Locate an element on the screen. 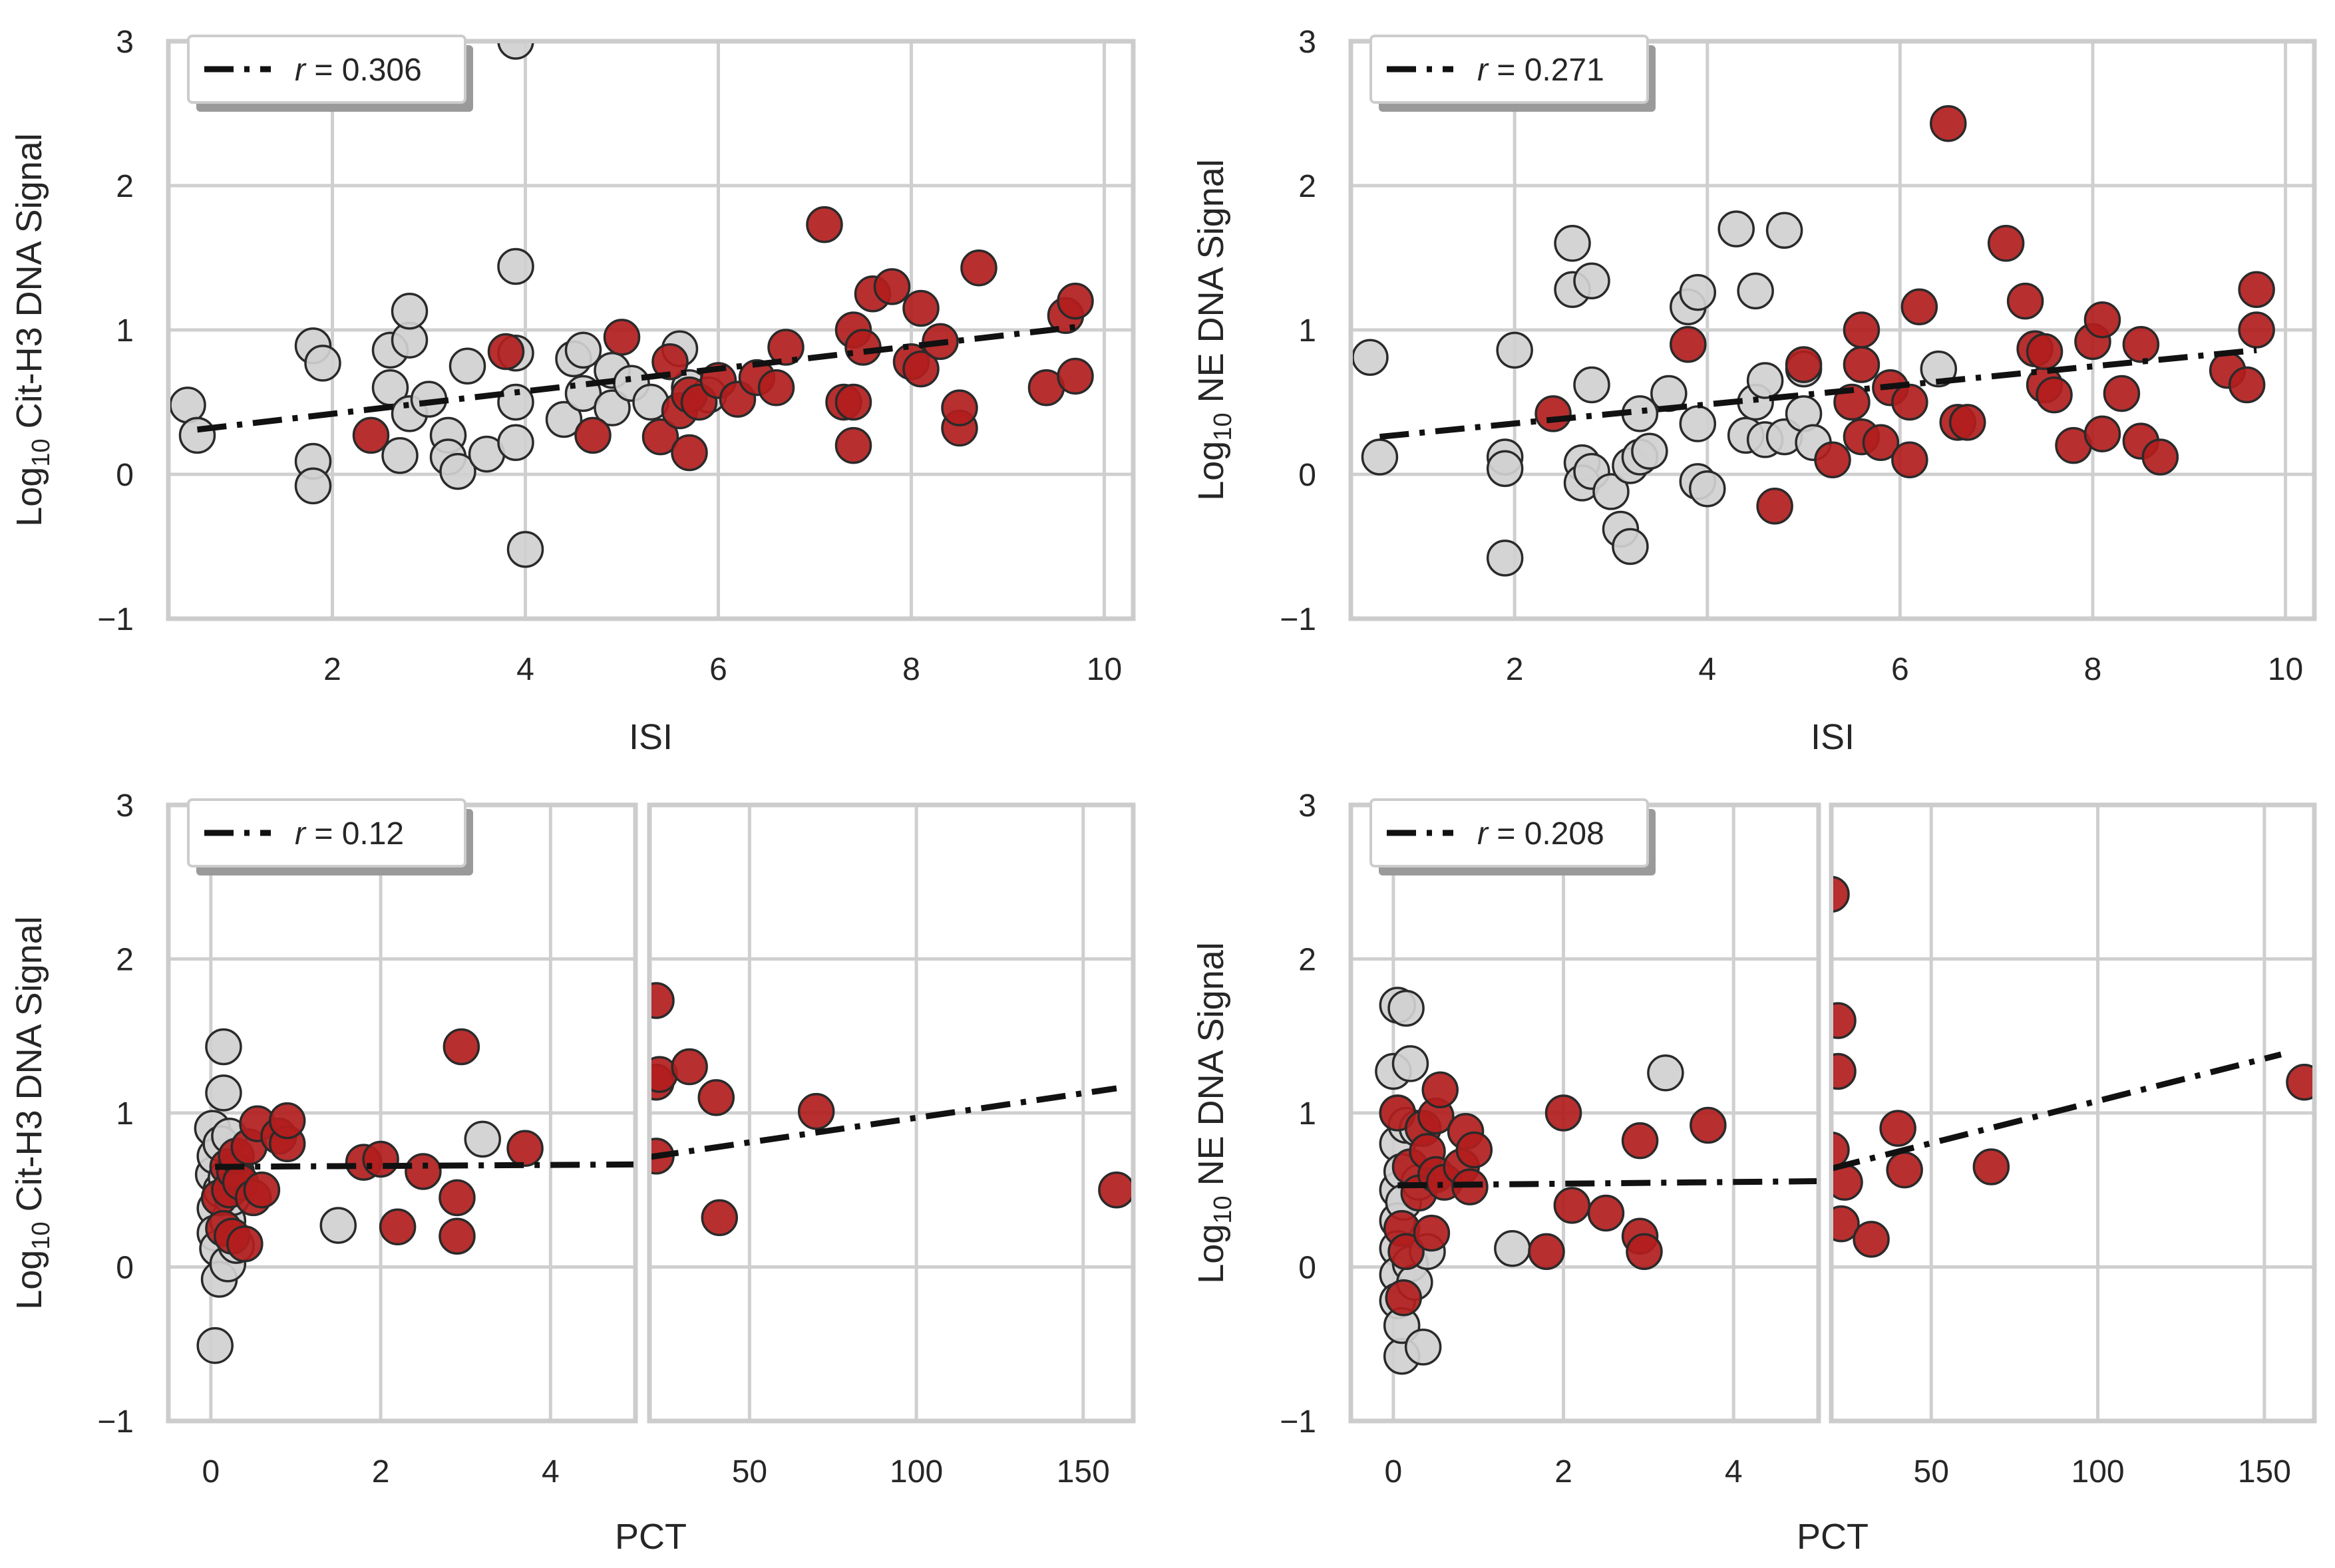 The width and height of the screenshot is (2335, 1568). x-tick-label: 4 is located at coordinates (551, 1472).